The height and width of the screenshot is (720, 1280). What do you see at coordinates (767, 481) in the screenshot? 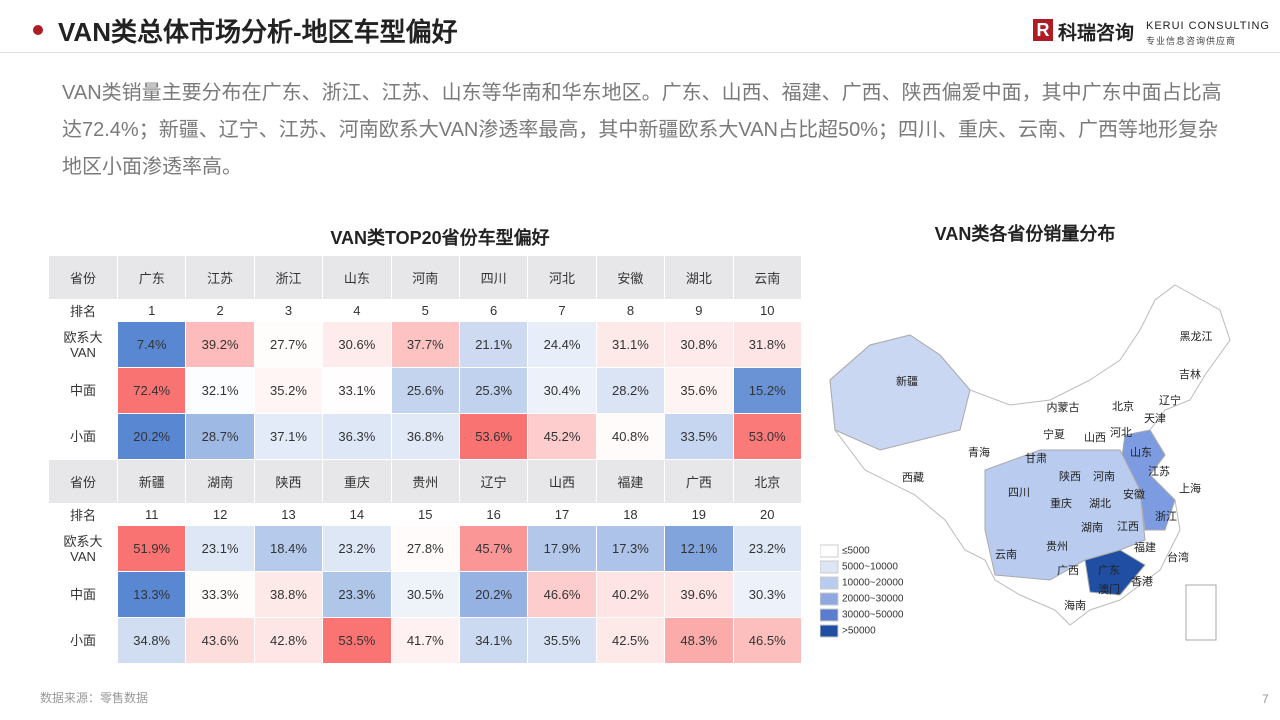
I see `province: 北京` at bounding box center [767, 481].